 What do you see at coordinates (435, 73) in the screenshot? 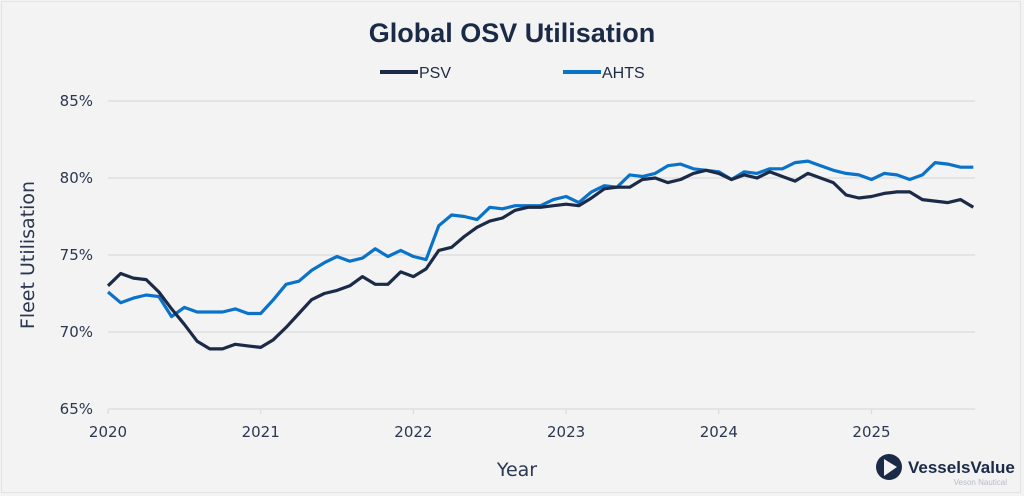
I see `legend-label-psv: PSV` at bounding box center [435, 73].